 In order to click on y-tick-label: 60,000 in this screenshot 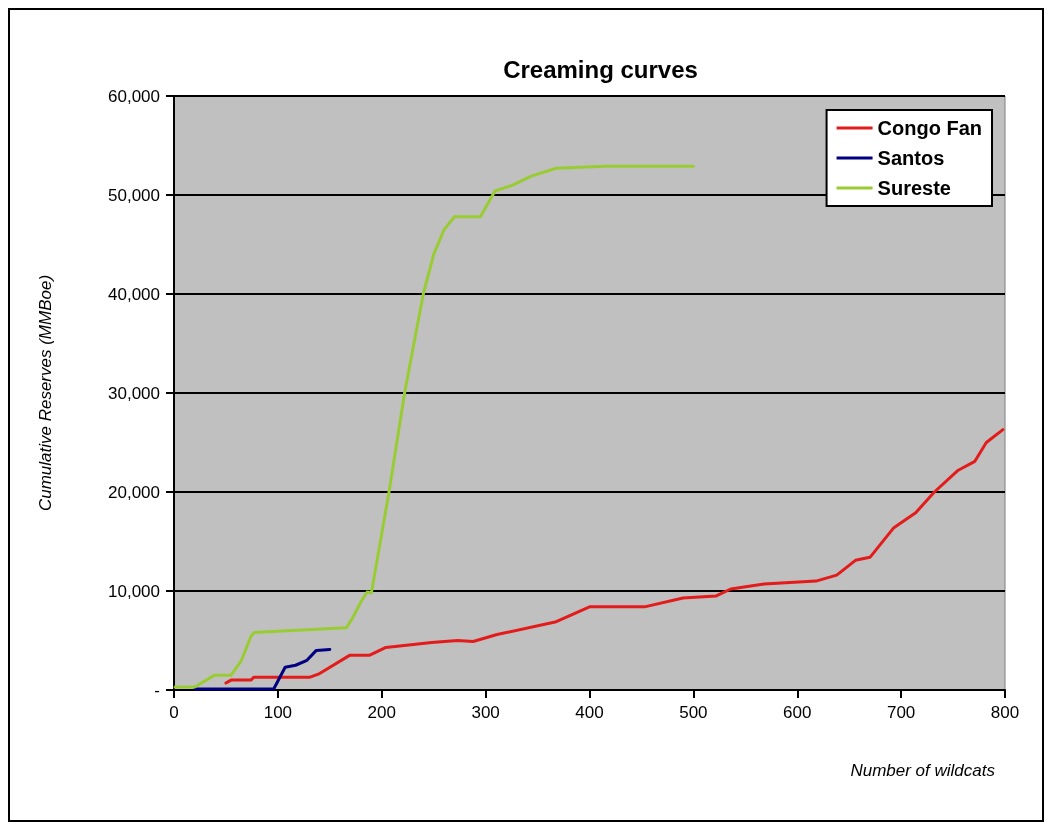, I will do `click(134, 96)`.